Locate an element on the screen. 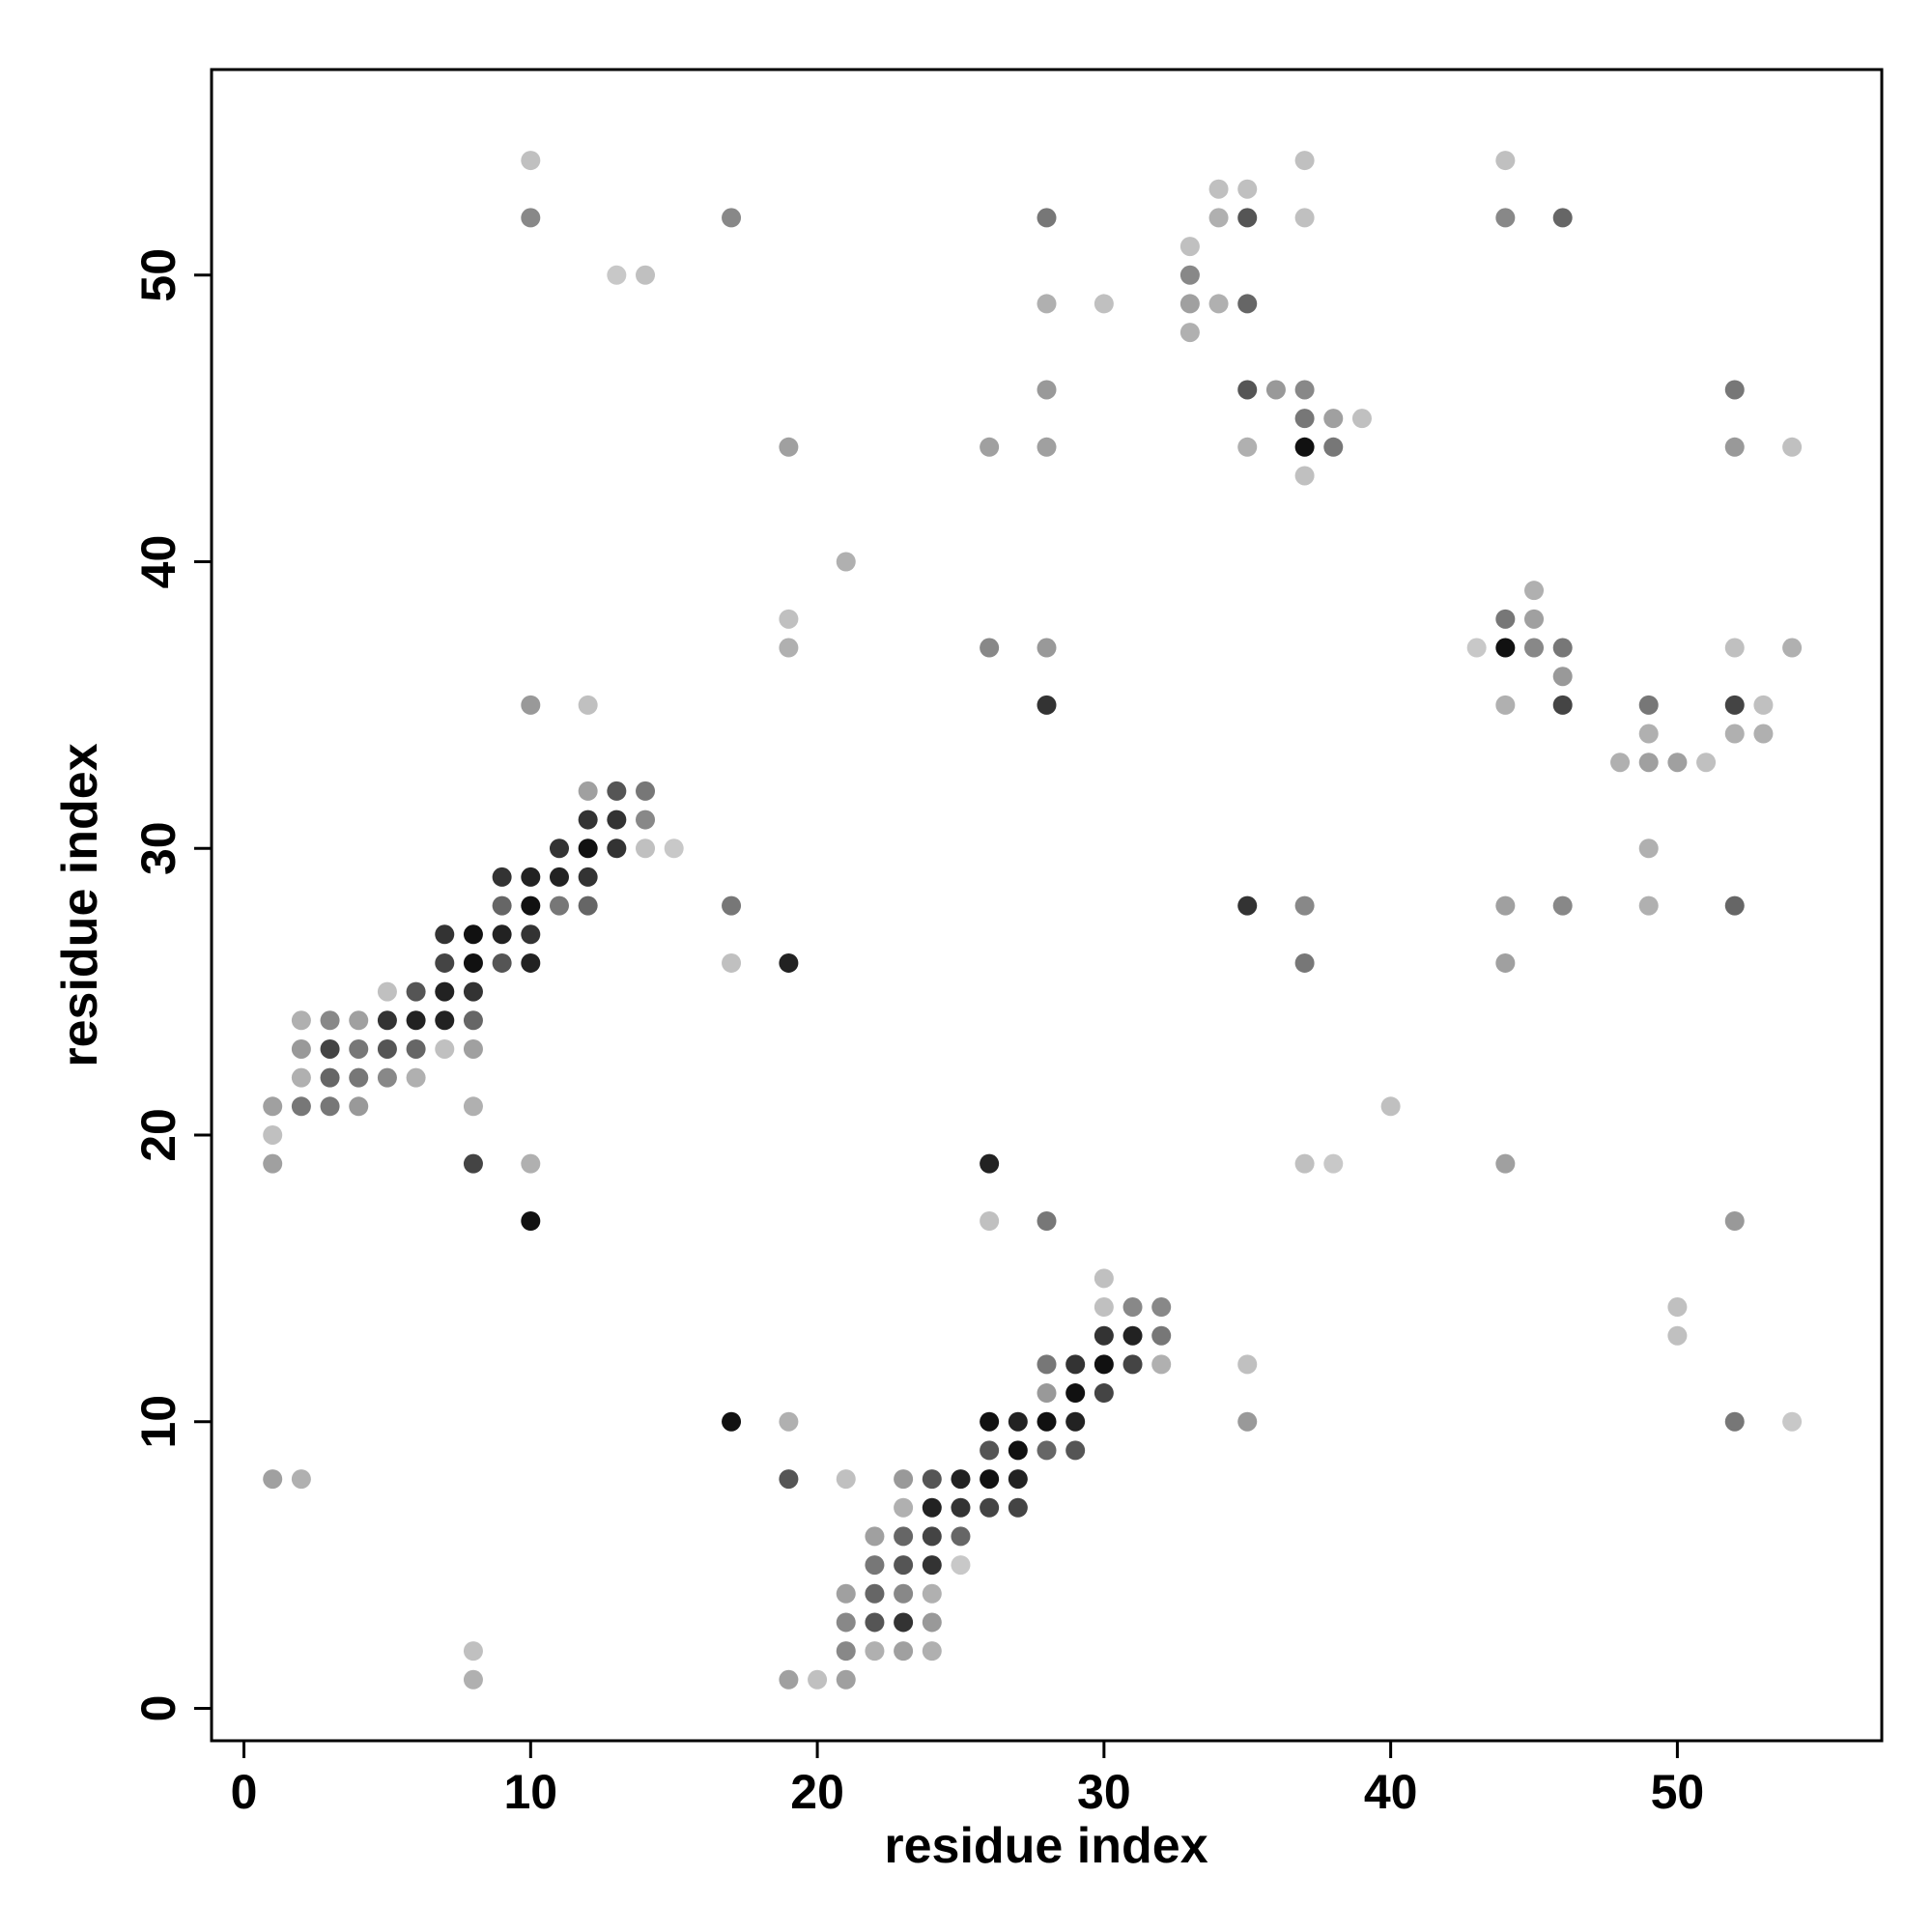 The image size is (1932, 1932). y-tick-label: 30 is located at coordinates (158, 848).